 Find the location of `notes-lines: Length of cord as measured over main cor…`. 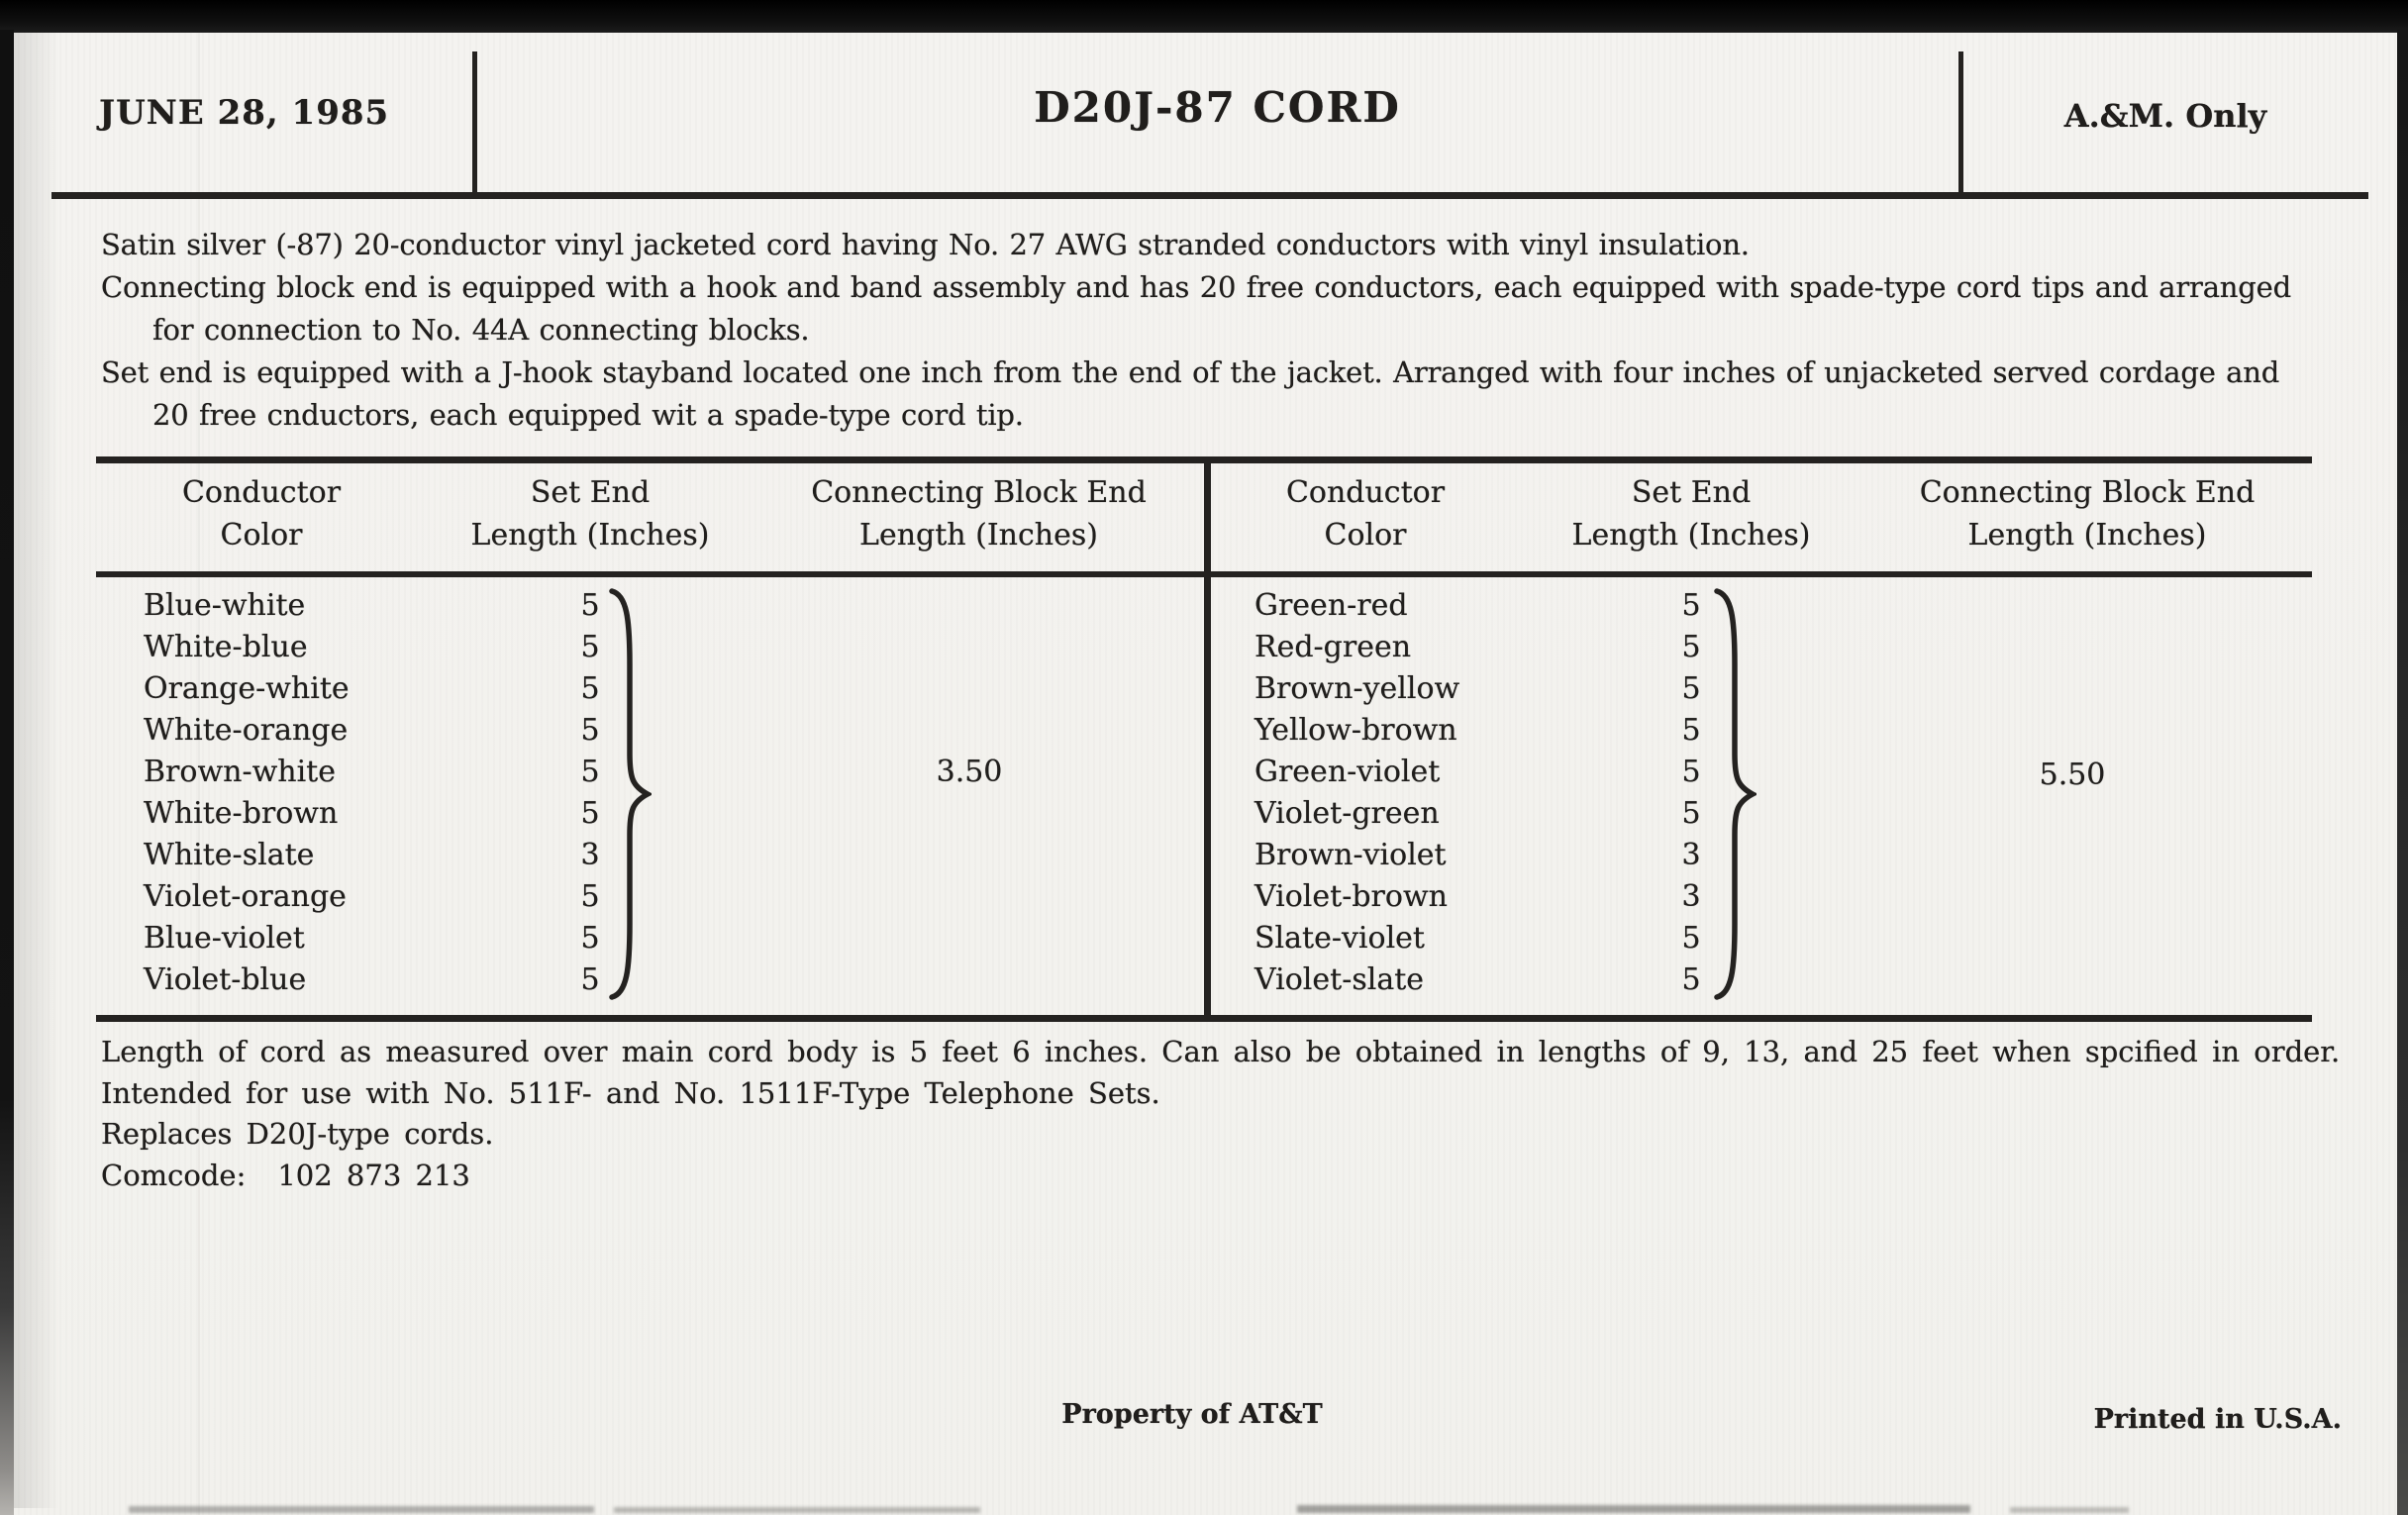

notes-lines: Length of cord as measured over main cor… is located at coordinates (1239, 1094).